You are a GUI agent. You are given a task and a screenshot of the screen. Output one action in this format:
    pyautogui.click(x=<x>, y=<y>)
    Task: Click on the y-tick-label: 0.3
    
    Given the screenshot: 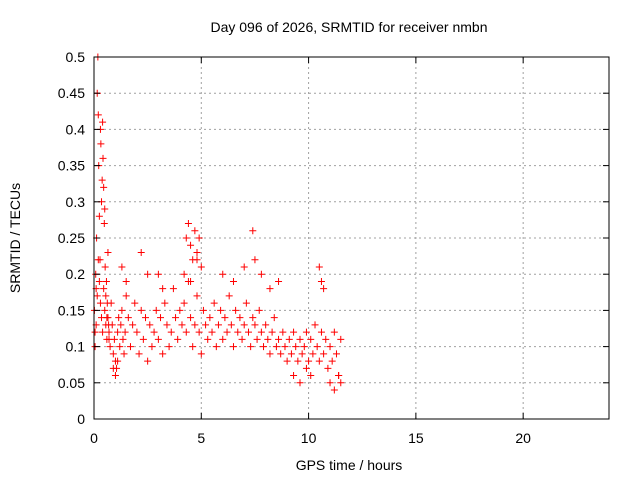 What is the action you would take?
    pyautogui.click(x=76, y=202)
    